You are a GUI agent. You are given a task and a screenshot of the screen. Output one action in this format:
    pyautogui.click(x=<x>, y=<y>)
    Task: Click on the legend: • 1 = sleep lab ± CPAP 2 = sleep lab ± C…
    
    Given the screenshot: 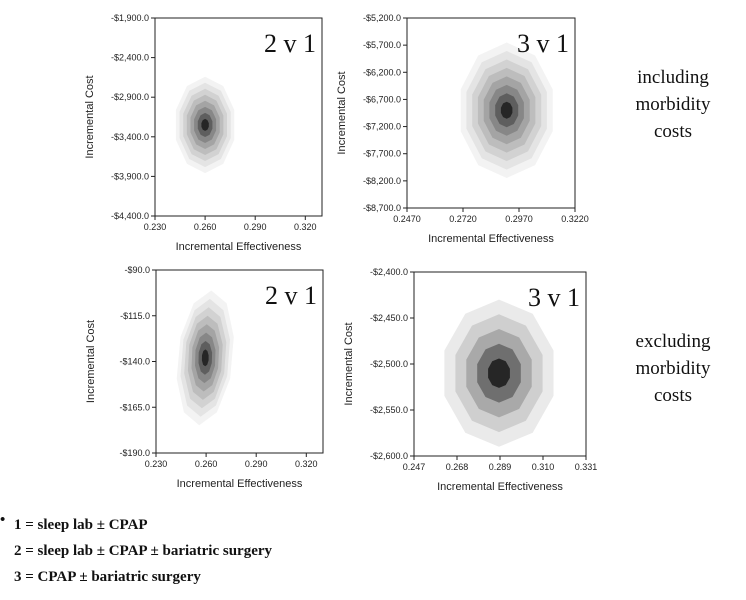 What is the action you would take?
    pyautogui.click(x=210, y=551)
    